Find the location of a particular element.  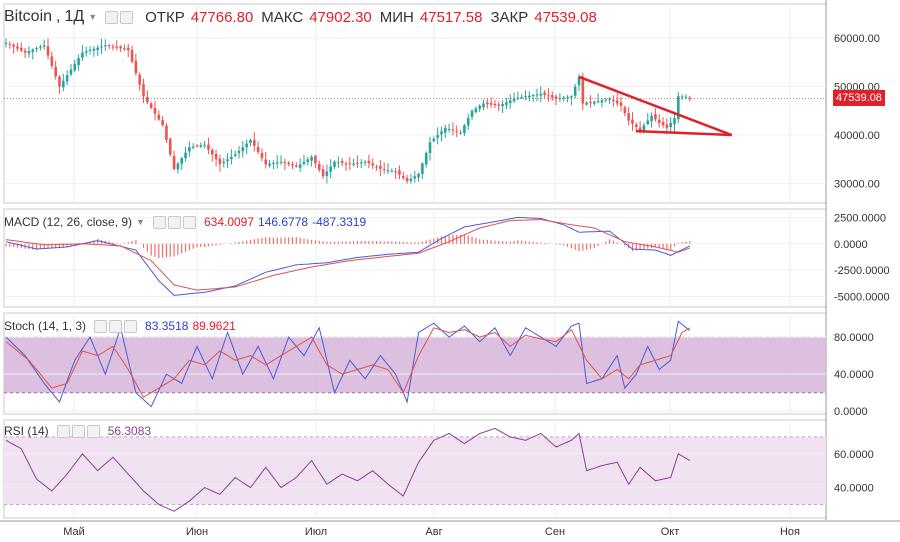

price-tick-label: 30000.00 is located at coordinates (857, 185).